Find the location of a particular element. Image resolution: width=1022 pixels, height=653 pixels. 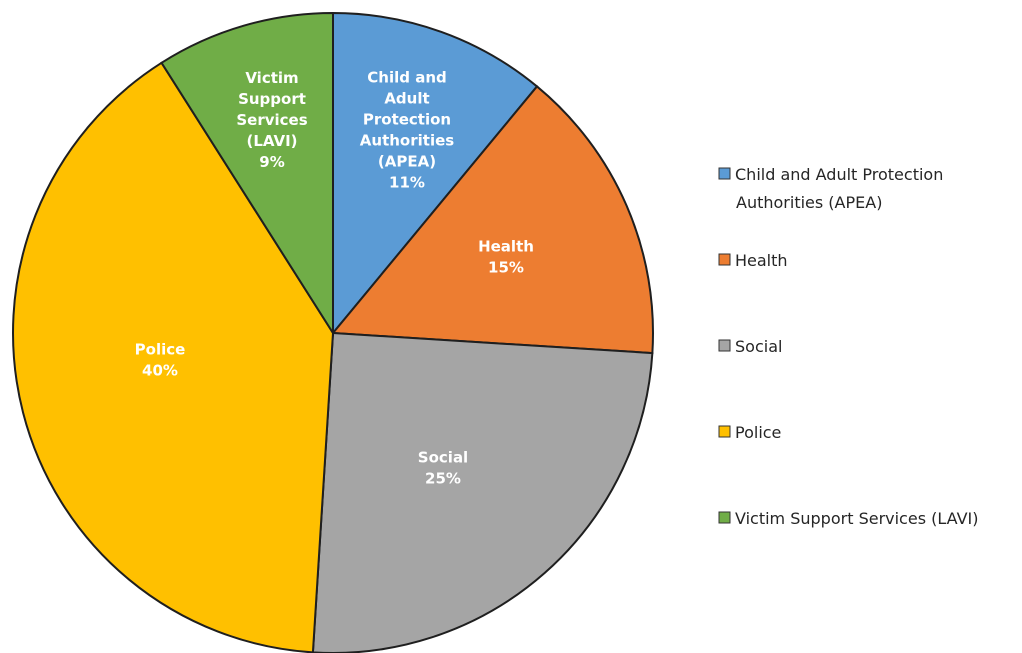

slice-label-police: Police 40% is located at coordinates (160, 360).